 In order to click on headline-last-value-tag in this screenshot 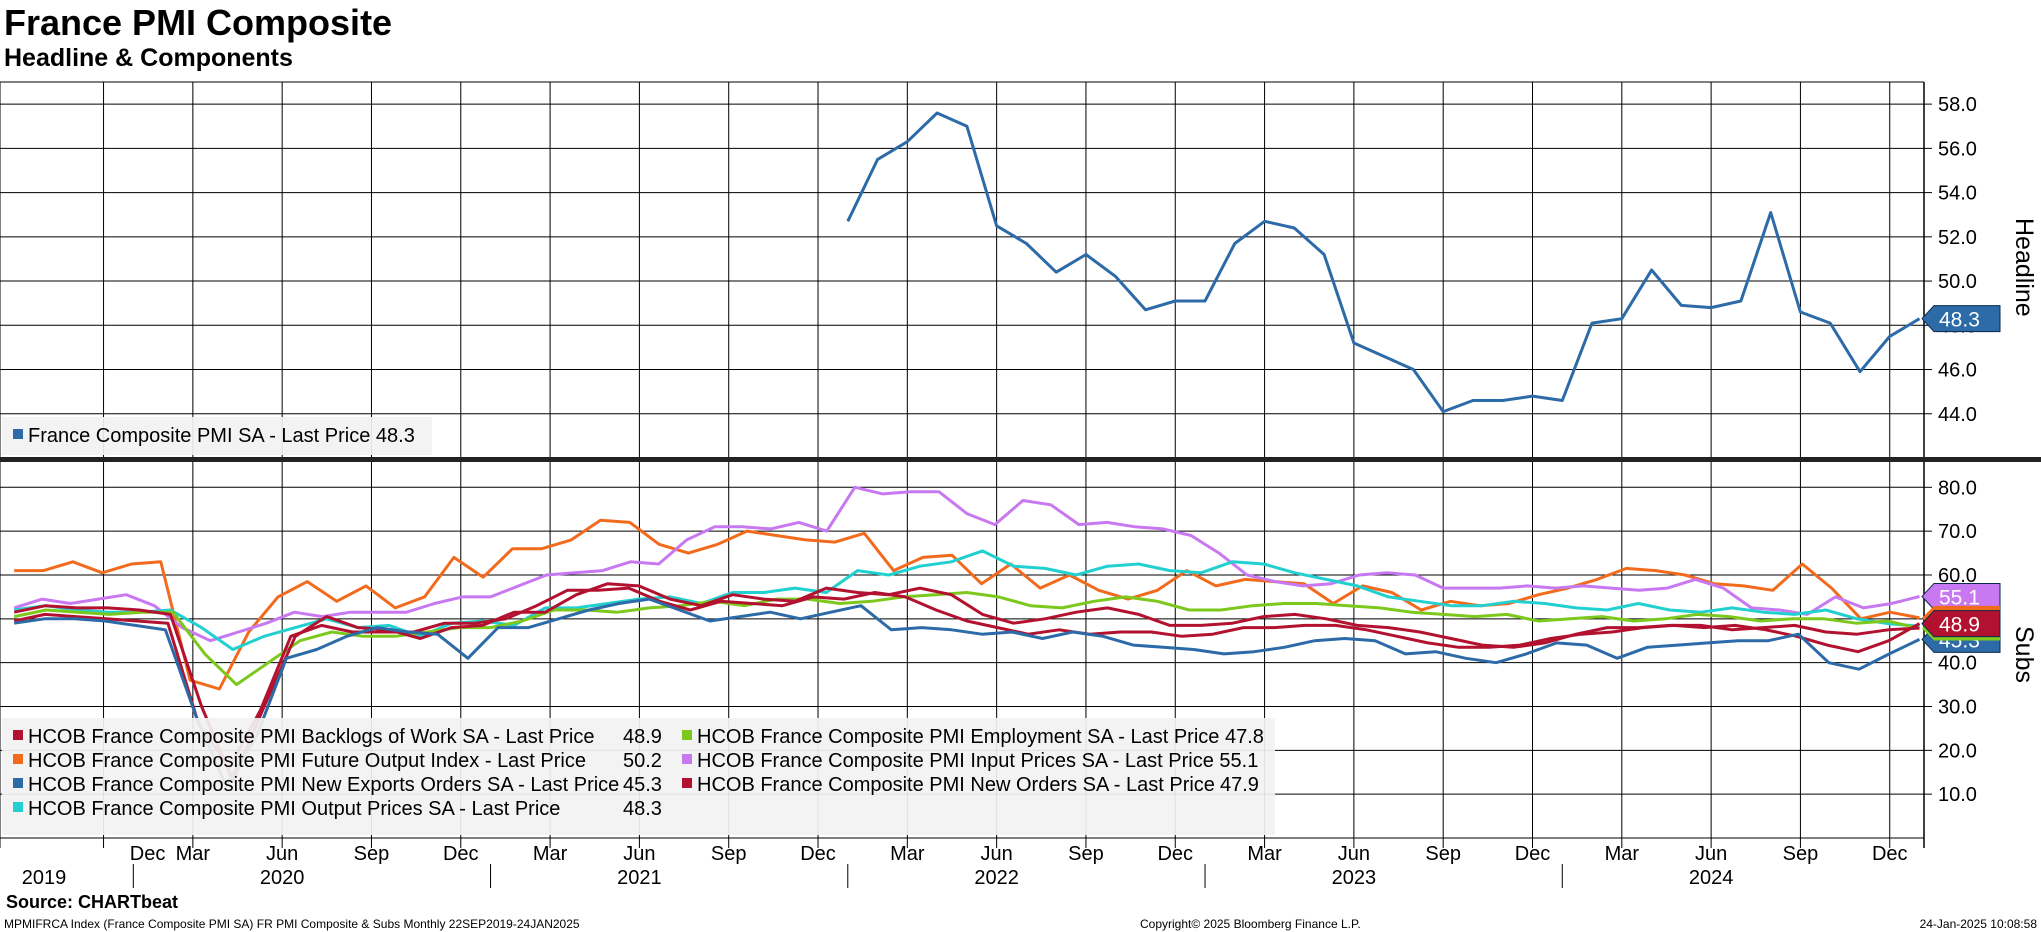, I will do `click(1961, 319)`.